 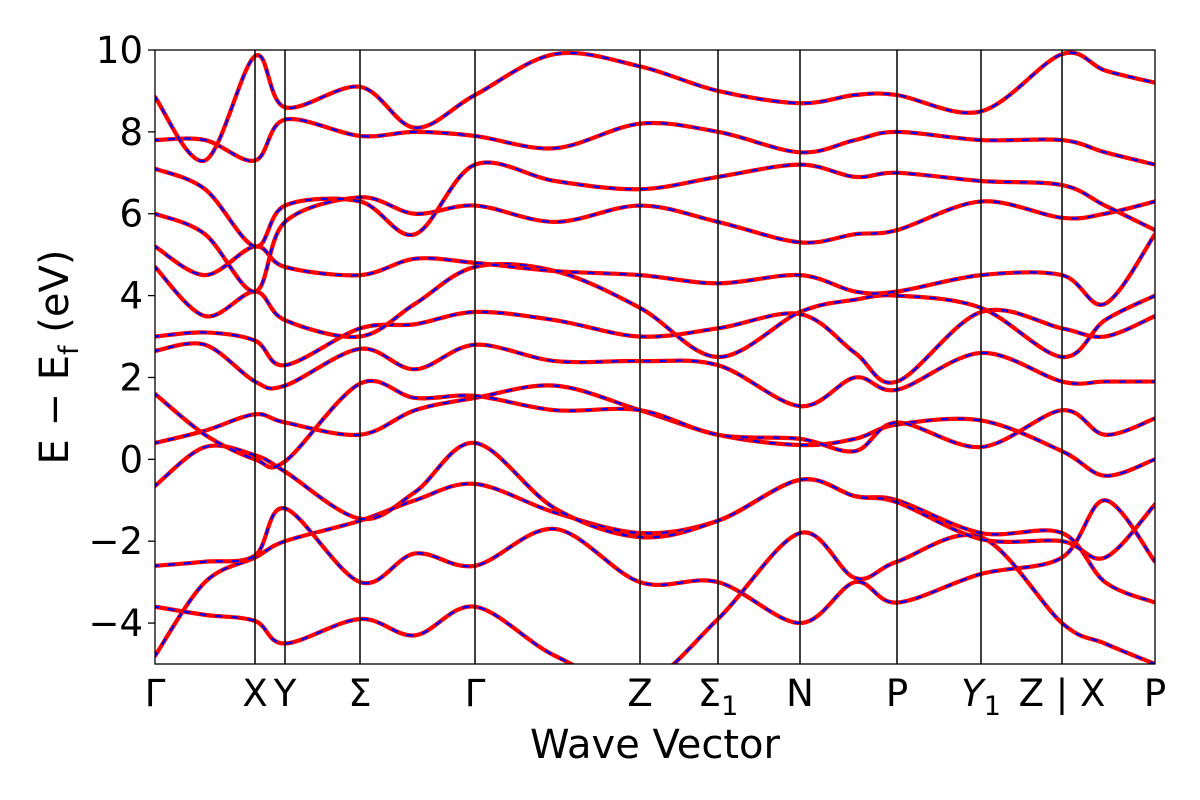 I want to click on x-tick-label: Y1, so click(x=981, y=697).